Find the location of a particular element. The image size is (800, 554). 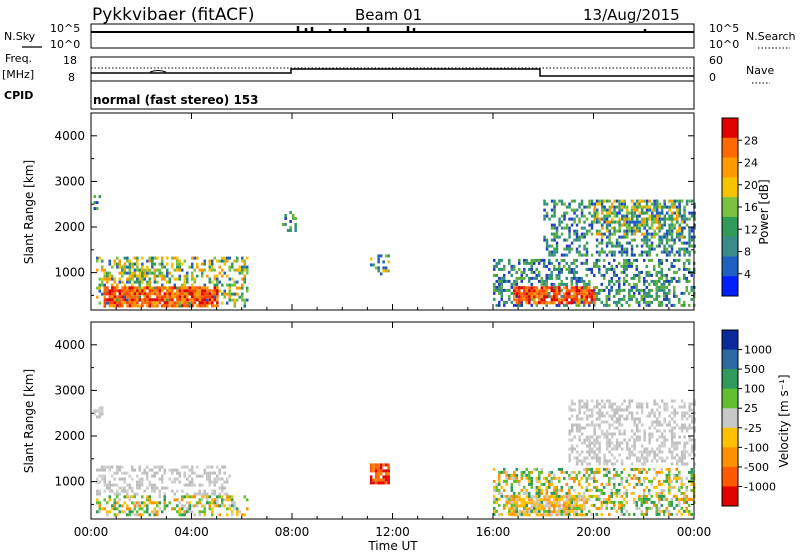

cpid-label: CPID is located at coordinates (18, 95).